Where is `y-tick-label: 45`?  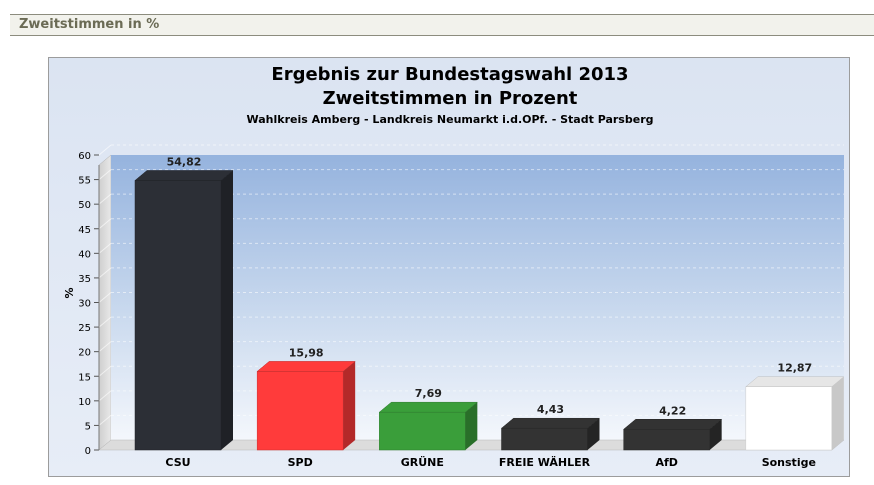
y-tick-label: 45 is located at coordinates (84, 230).